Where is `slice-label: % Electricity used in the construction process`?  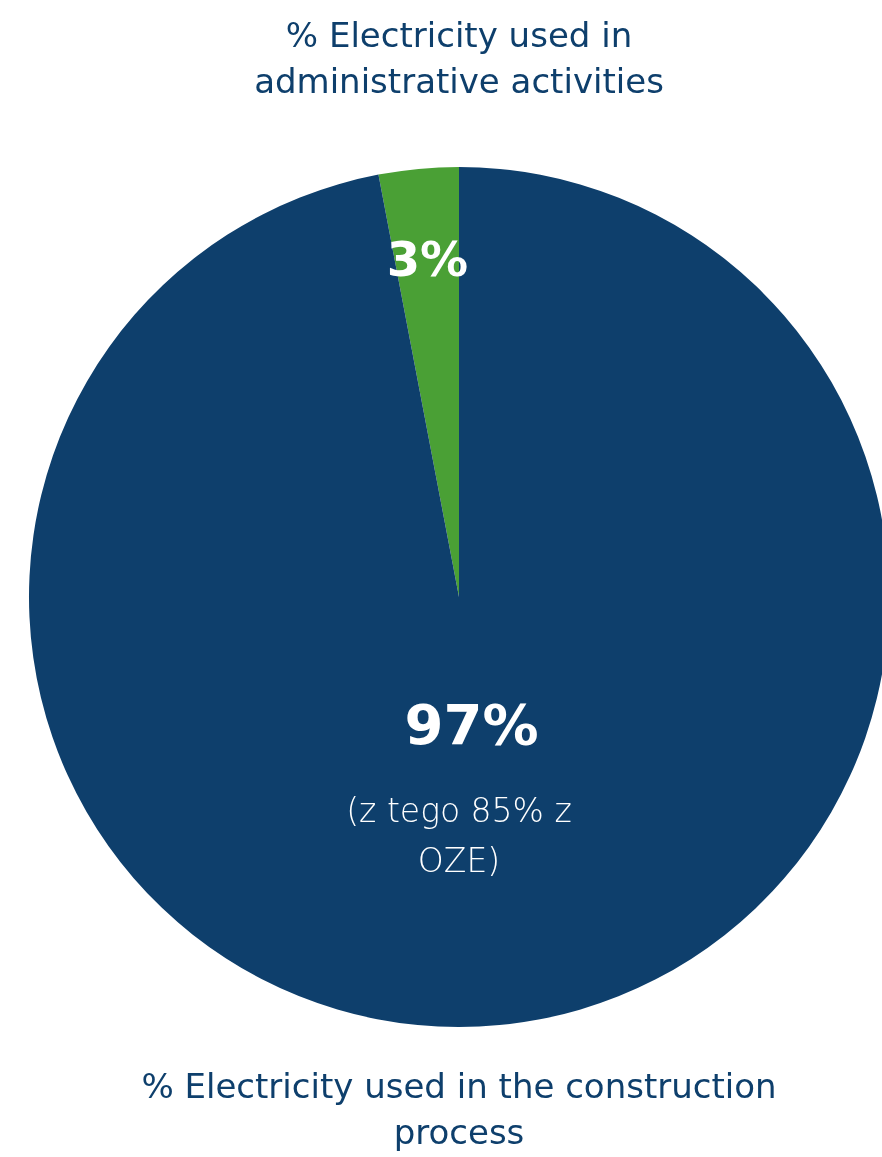
slice-label: % Electricity used in the construction process is located at coordinates (459, 1109).